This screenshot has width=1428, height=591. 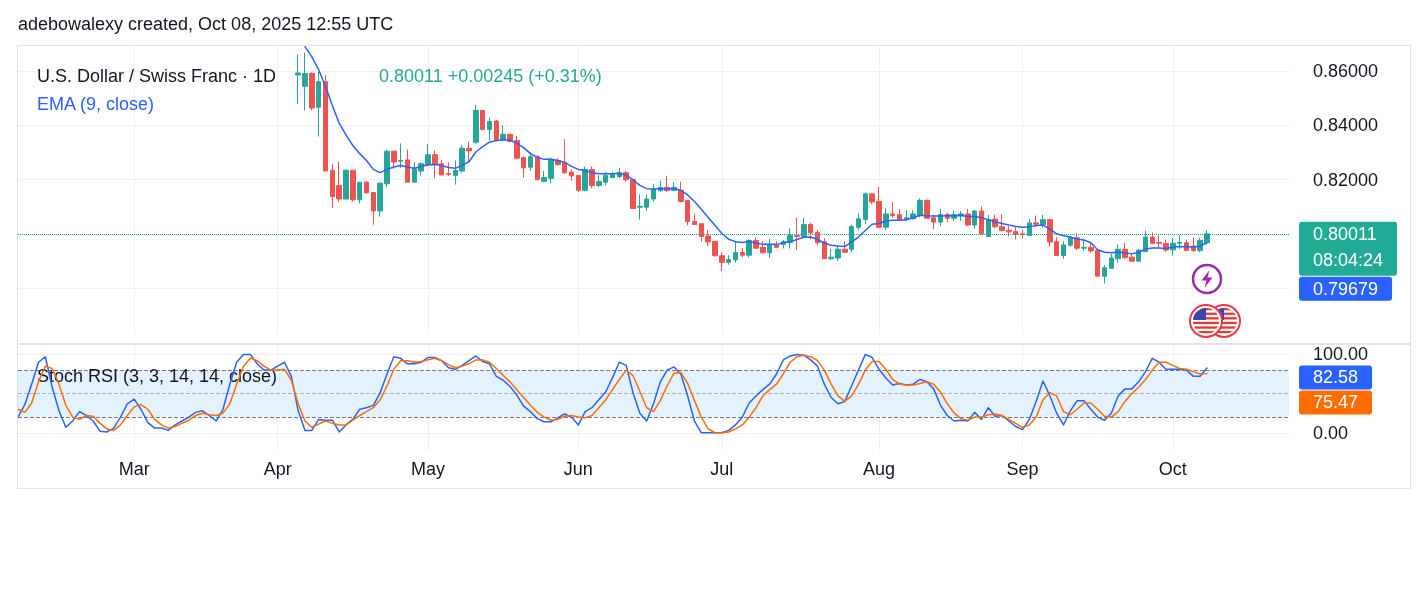 I want to click on text: U.S. Dollar / Swiss Franc · 1D, so click(x=157, y=76).